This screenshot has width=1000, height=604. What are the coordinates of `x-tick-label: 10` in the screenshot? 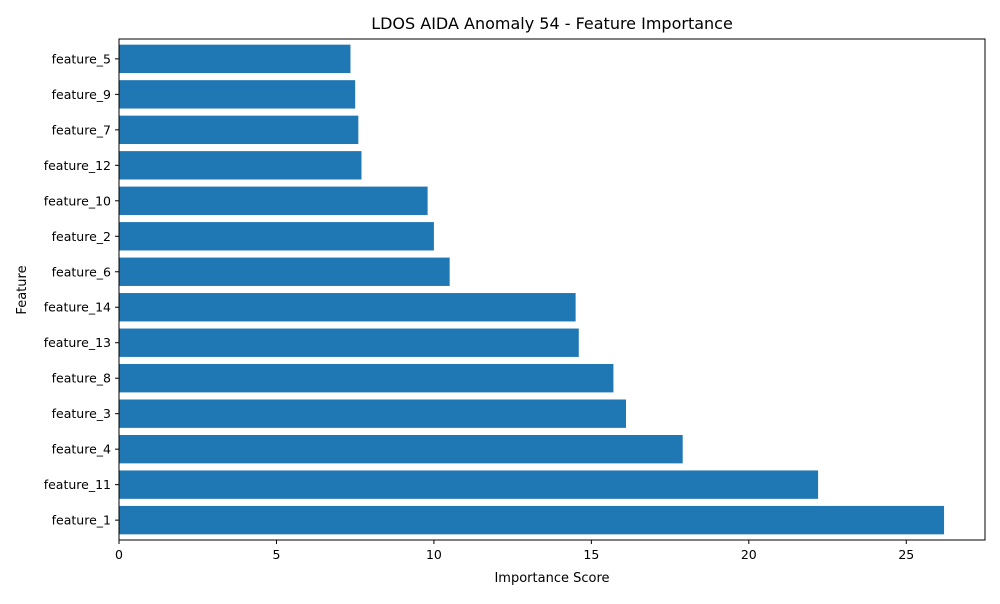 It's located at (434, 554).